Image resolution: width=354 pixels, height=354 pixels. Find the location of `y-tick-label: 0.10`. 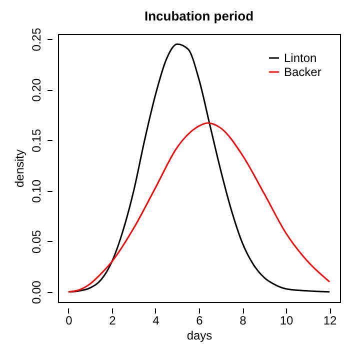

y-tick-label: 0.10 is located at coordinates (37, 191).